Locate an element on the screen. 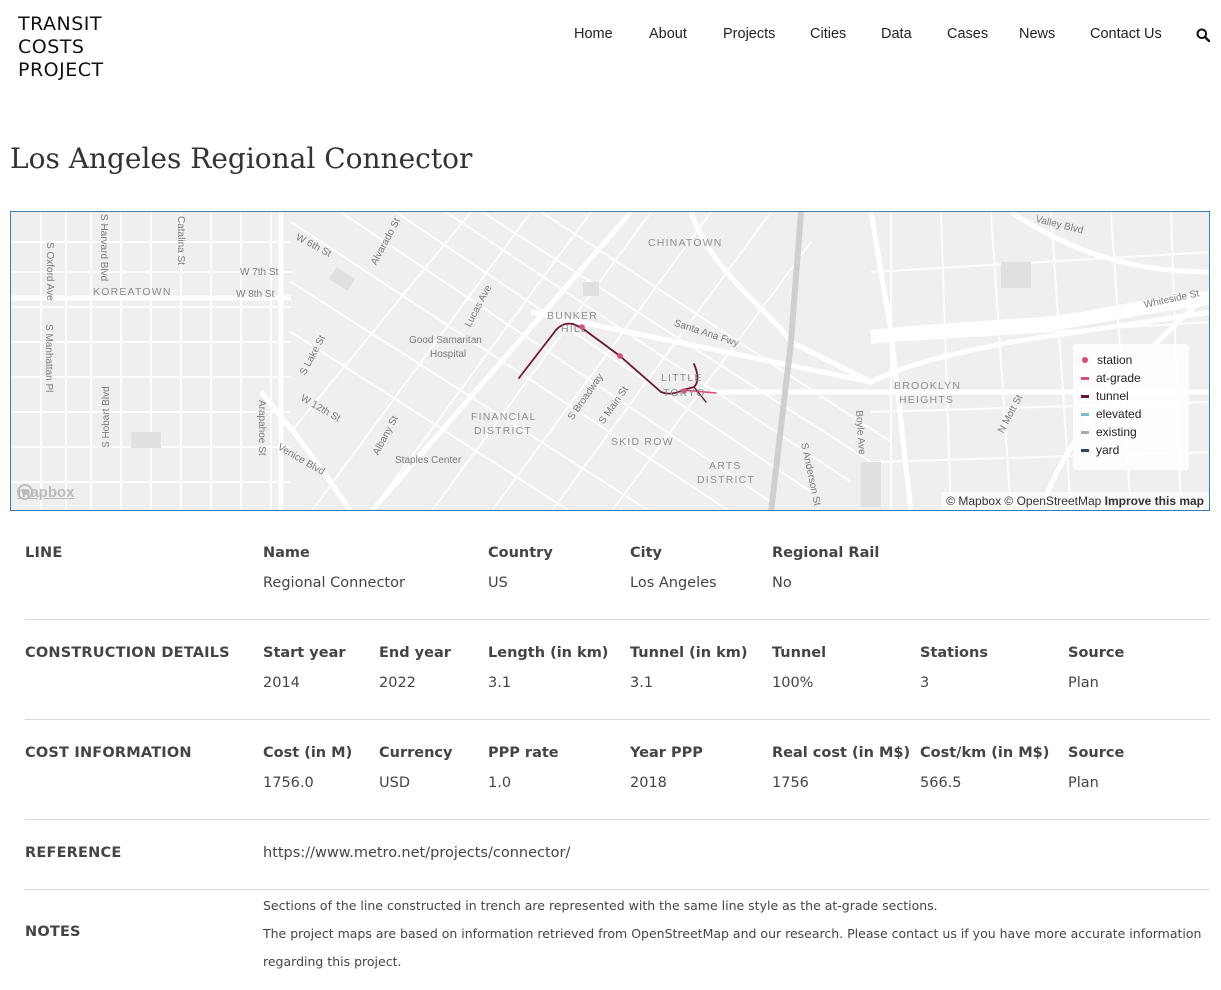 This screenshot has height=990, width=1221. map-label-street: Good Samaritan is located at coordinates (445, 340).